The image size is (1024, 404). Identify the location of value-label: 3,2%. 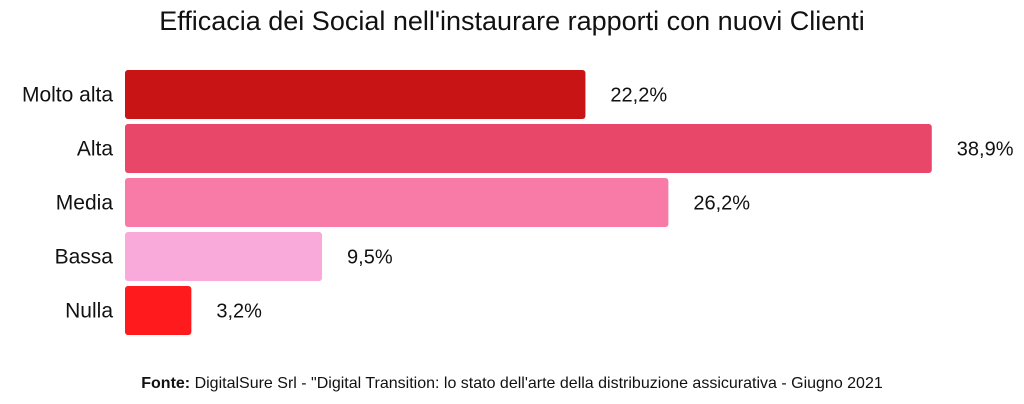
(239, 312).